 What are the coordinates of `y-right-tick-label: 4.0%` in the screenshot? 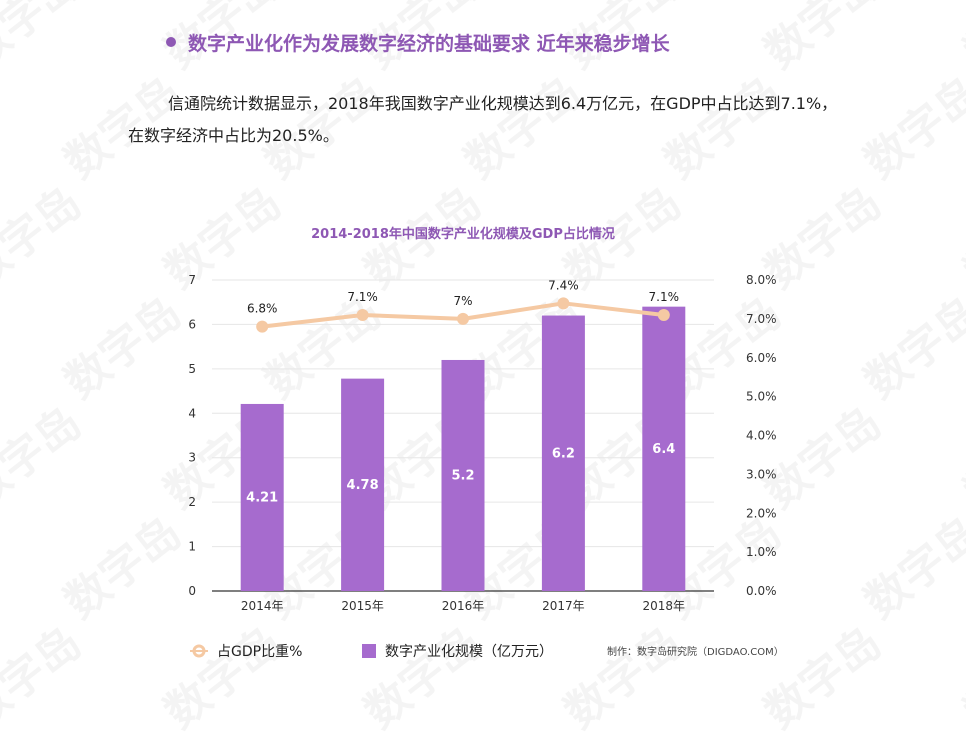 It's located at (761, 436).